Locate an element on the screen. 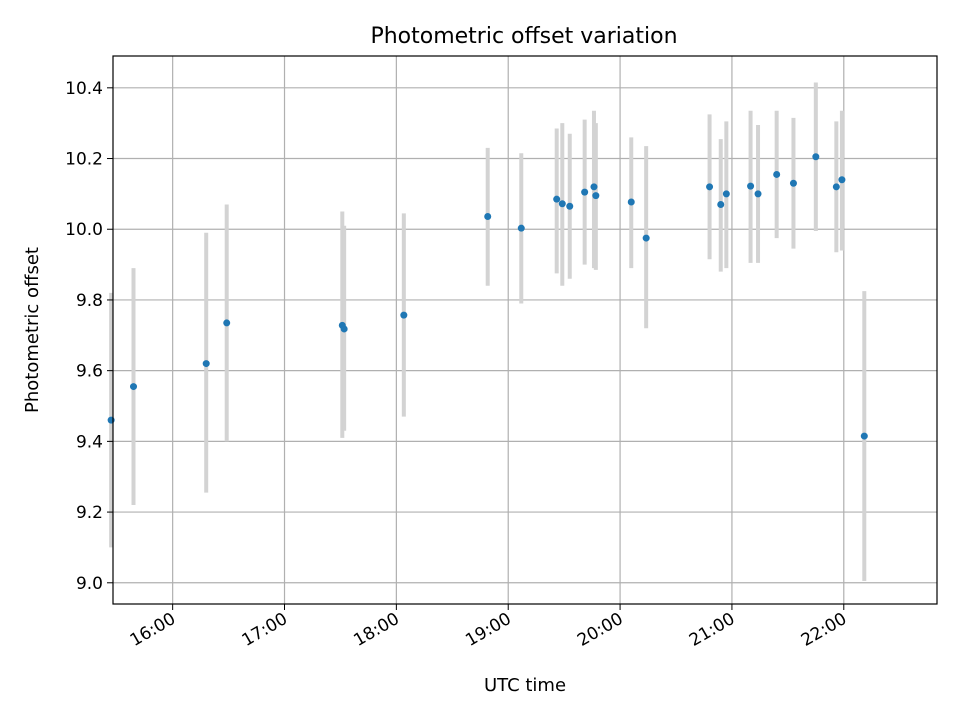  y-tick-label: 10.0 is located at coordinates (84, 230).